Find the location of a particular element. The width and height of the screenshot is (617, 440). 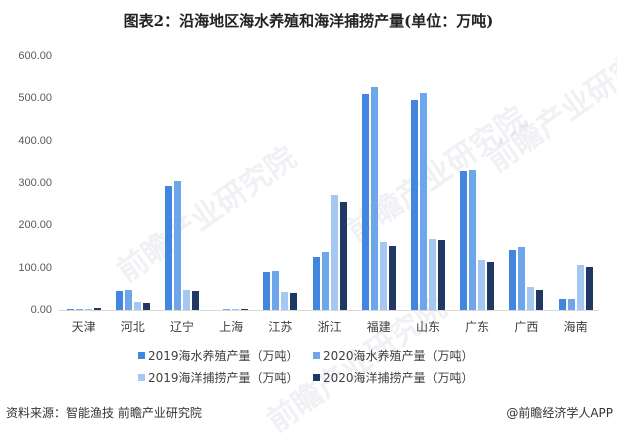

legend-label: 2020海水养殖产量（万吨） is located at coordinates (398, 355).